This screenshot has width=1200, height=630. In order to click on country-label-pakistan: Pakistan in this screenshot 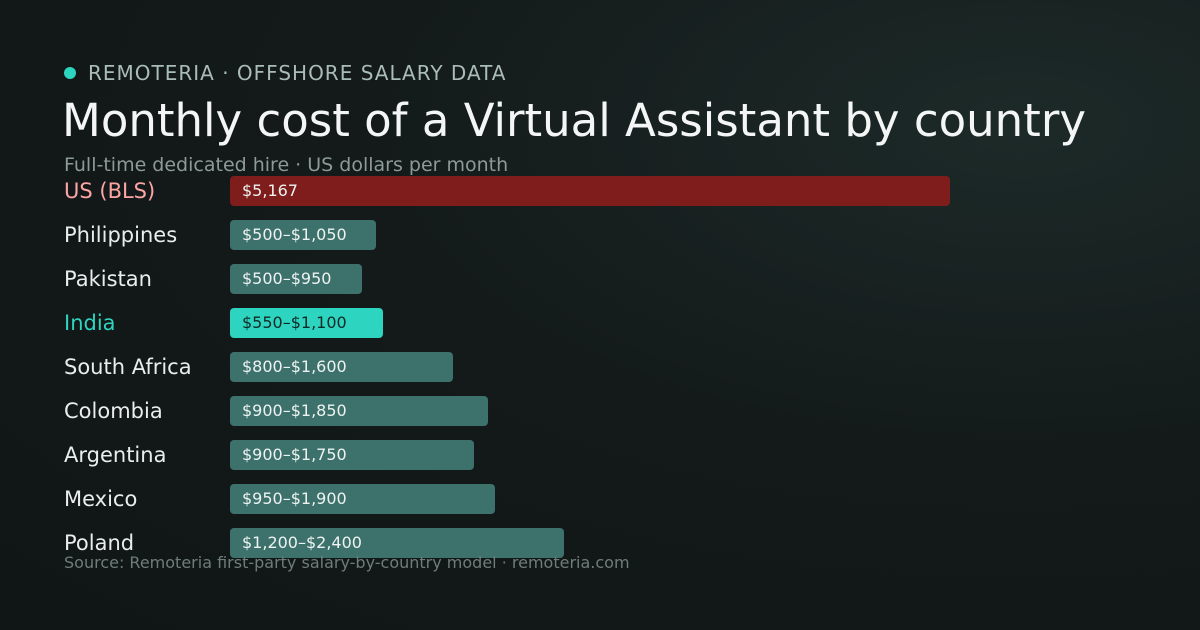, I will do `click(108, 279)`.